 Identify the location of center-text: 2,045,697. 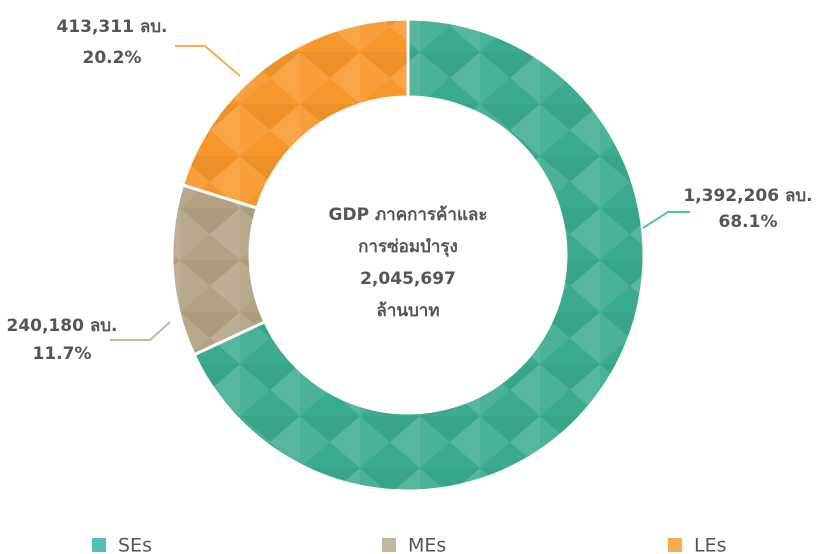
(408, 279).